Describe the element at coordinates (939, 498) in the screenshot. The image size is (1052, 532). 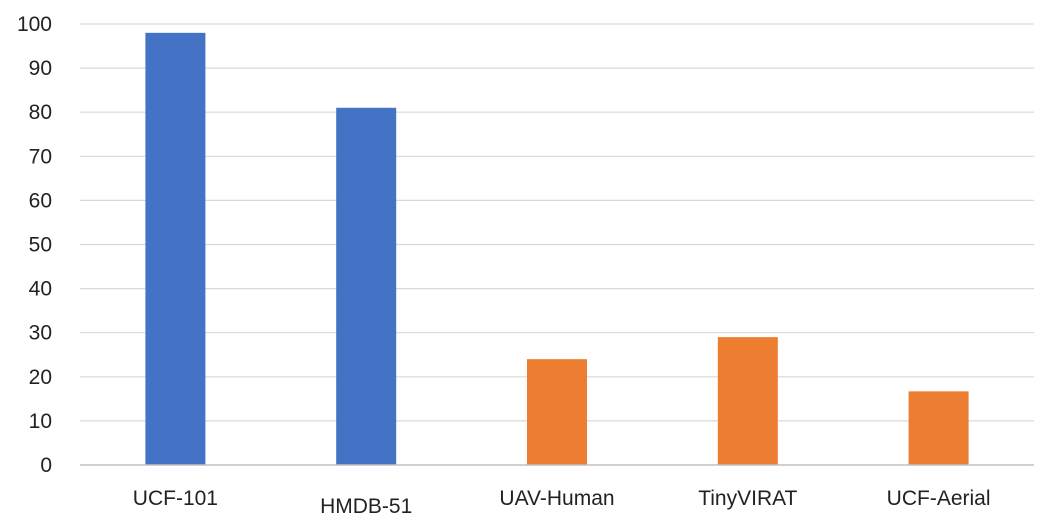
I see `x-tick-label: UCF-Aerial` at that location.